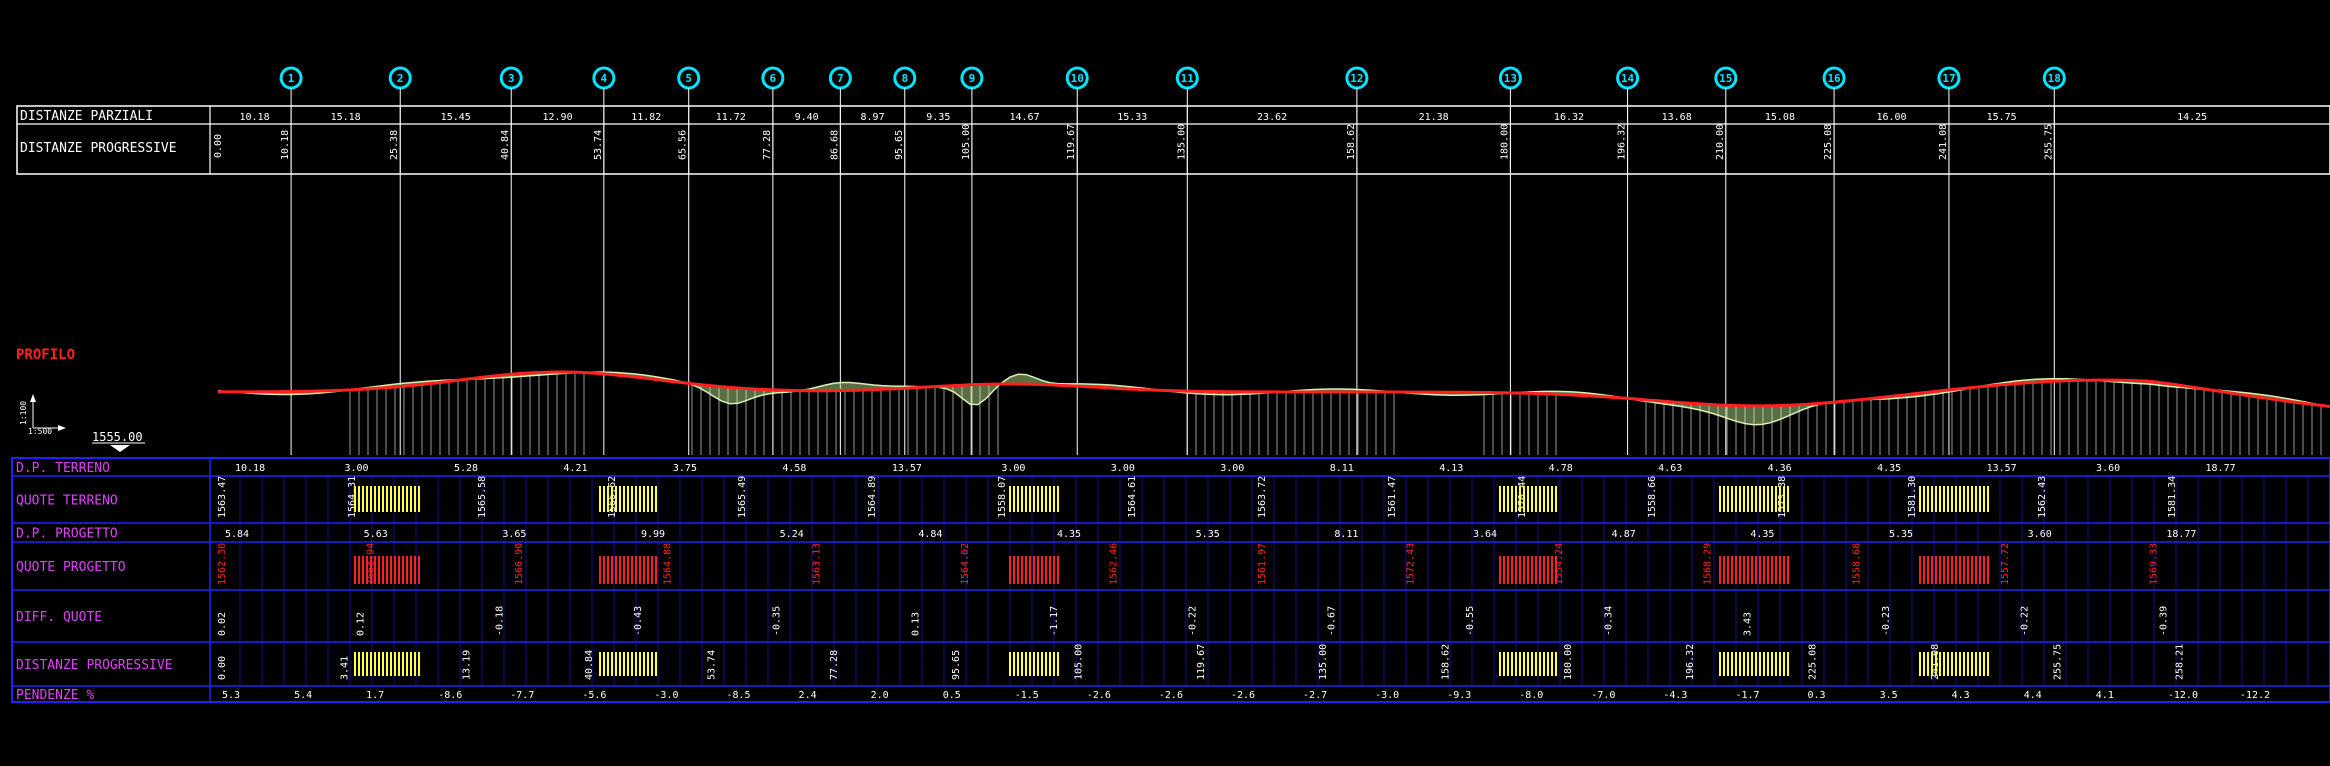 The image size is (2330, 766). Describe the element at coordinates (738, 695) in the screenshot. I see `pendenza-value: -8.5` at that location.